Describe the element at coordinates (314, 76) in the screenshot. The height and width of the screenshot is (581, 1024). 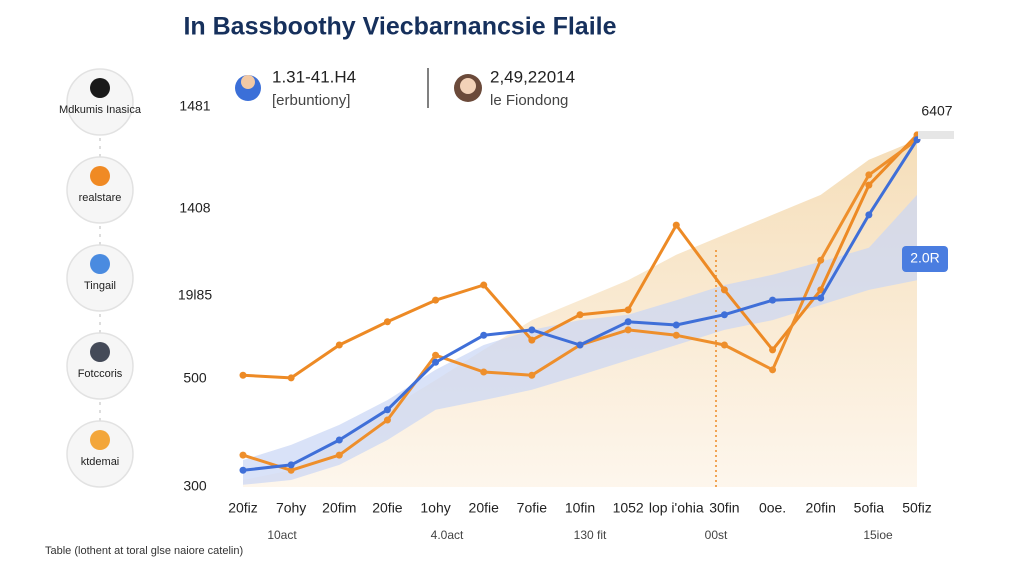
I see `header-value: 1.31-41.H4` at that location.